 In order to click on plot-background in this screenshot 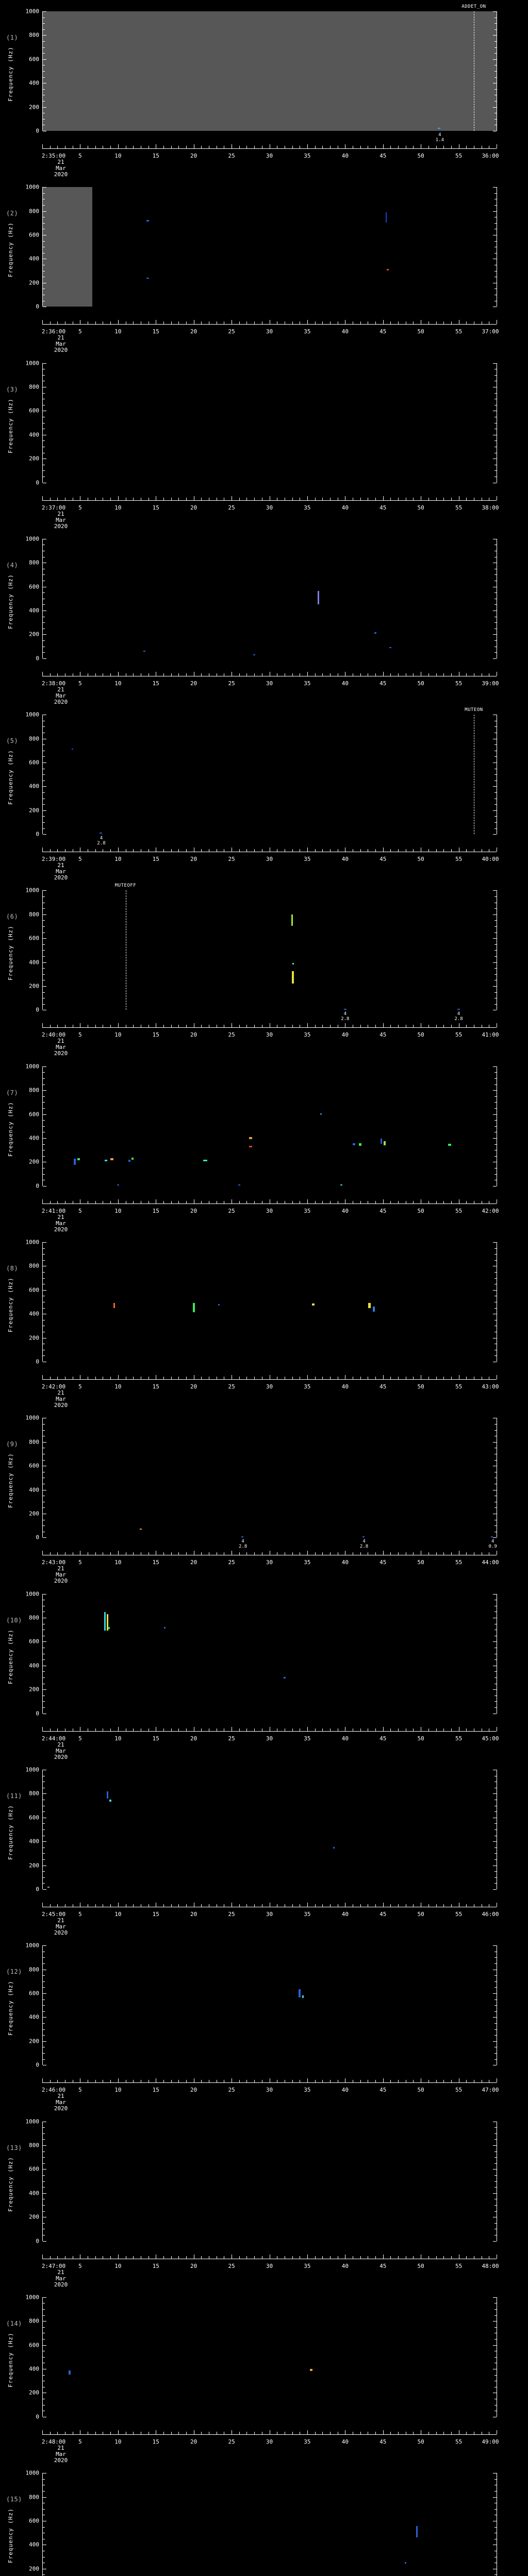, I will do `click(269, 2005)`.